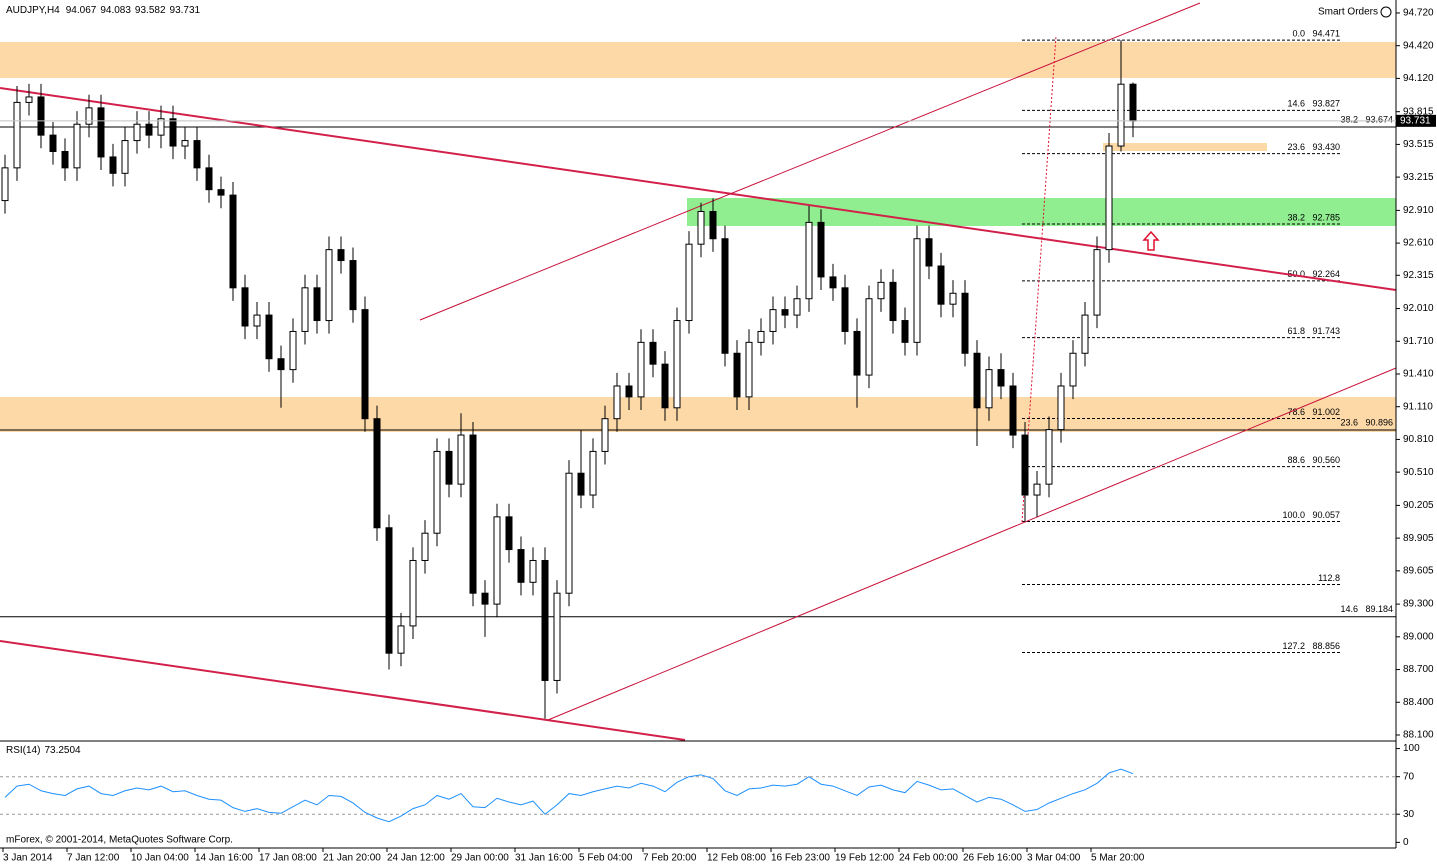  I want to click on y-tick-label: 93.815, so click(1418, 111).